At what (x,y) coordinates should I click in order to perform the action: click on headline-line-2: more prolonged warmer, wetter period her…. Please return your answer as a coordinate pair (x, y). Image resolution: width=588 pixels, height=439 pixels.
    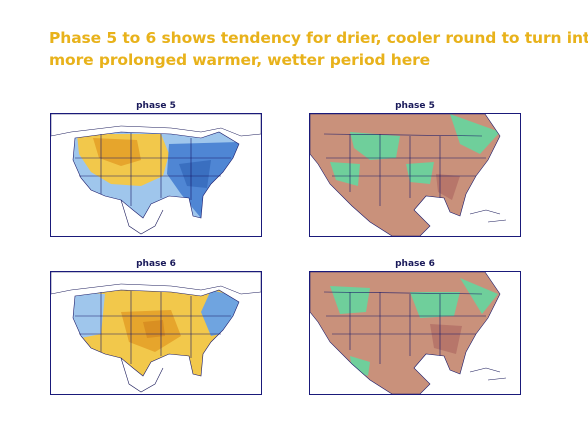
    Looking at the image, I should click on (240, 60).